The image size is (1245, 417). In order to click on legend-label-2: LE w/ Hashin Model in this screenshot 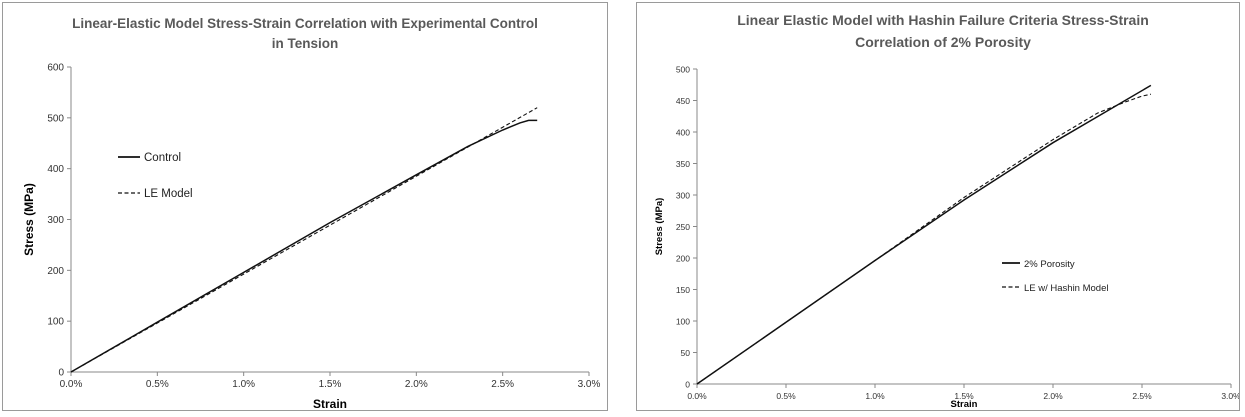, I will do `click(1066, 288)`.